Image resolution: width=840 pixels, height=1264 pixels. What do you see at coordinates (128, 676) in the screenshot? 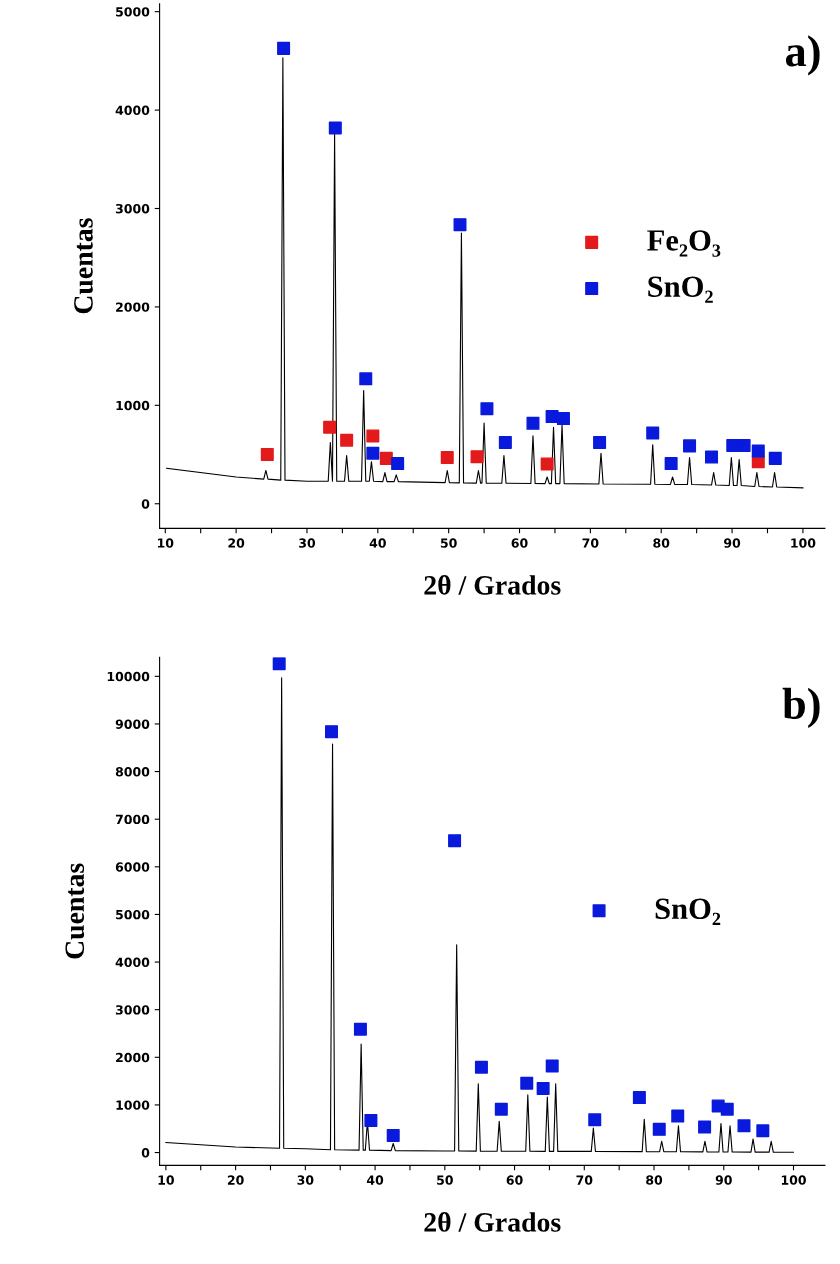
I see `y-tick-label: 10000` at bounding box center [128, 676].